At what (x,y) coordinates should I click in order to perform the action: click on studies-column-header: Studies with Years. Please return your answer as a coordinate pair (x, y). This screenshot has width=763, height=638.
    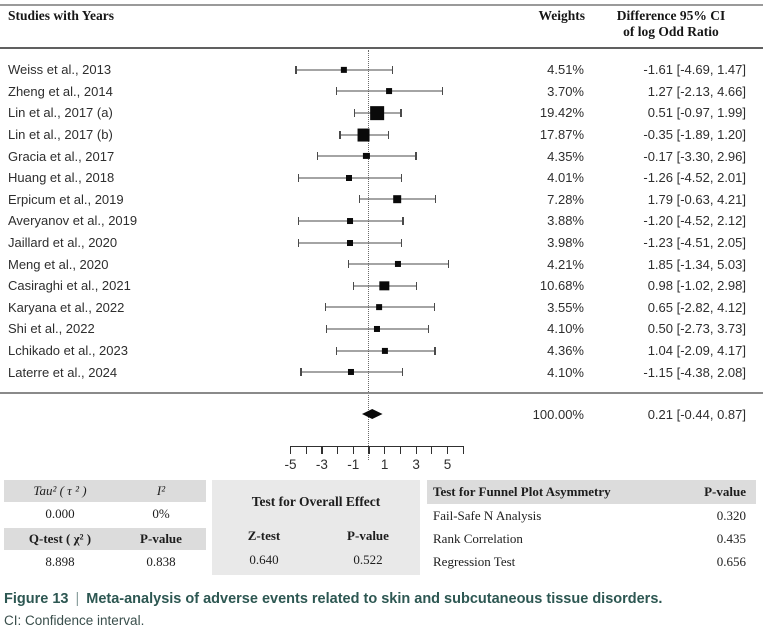
    Looking at the image, I should click on (61, 15).